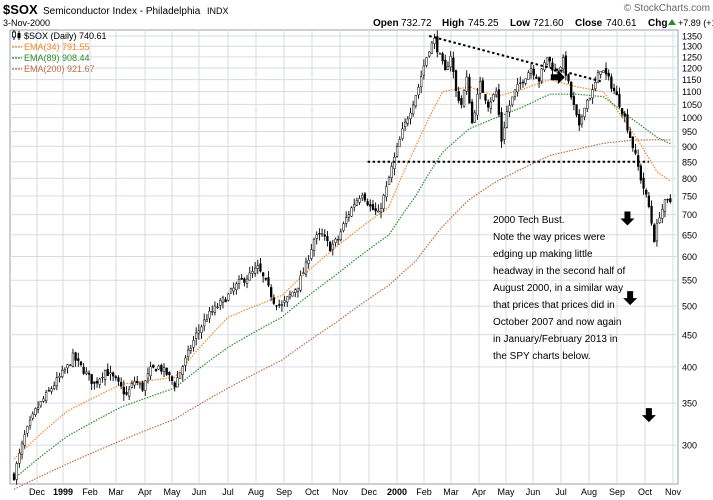  I want to click on y-tick-label: 300, so click(689, 446).